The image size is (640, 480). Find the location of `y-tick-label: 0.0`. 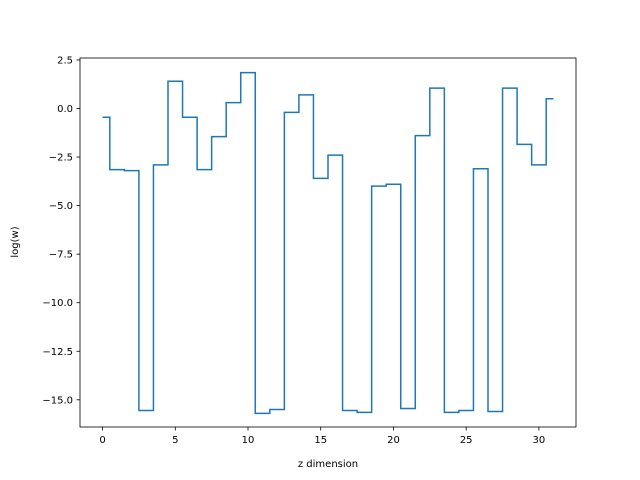

y-tick-label: 0.0 is located at coordinates (65, 109).